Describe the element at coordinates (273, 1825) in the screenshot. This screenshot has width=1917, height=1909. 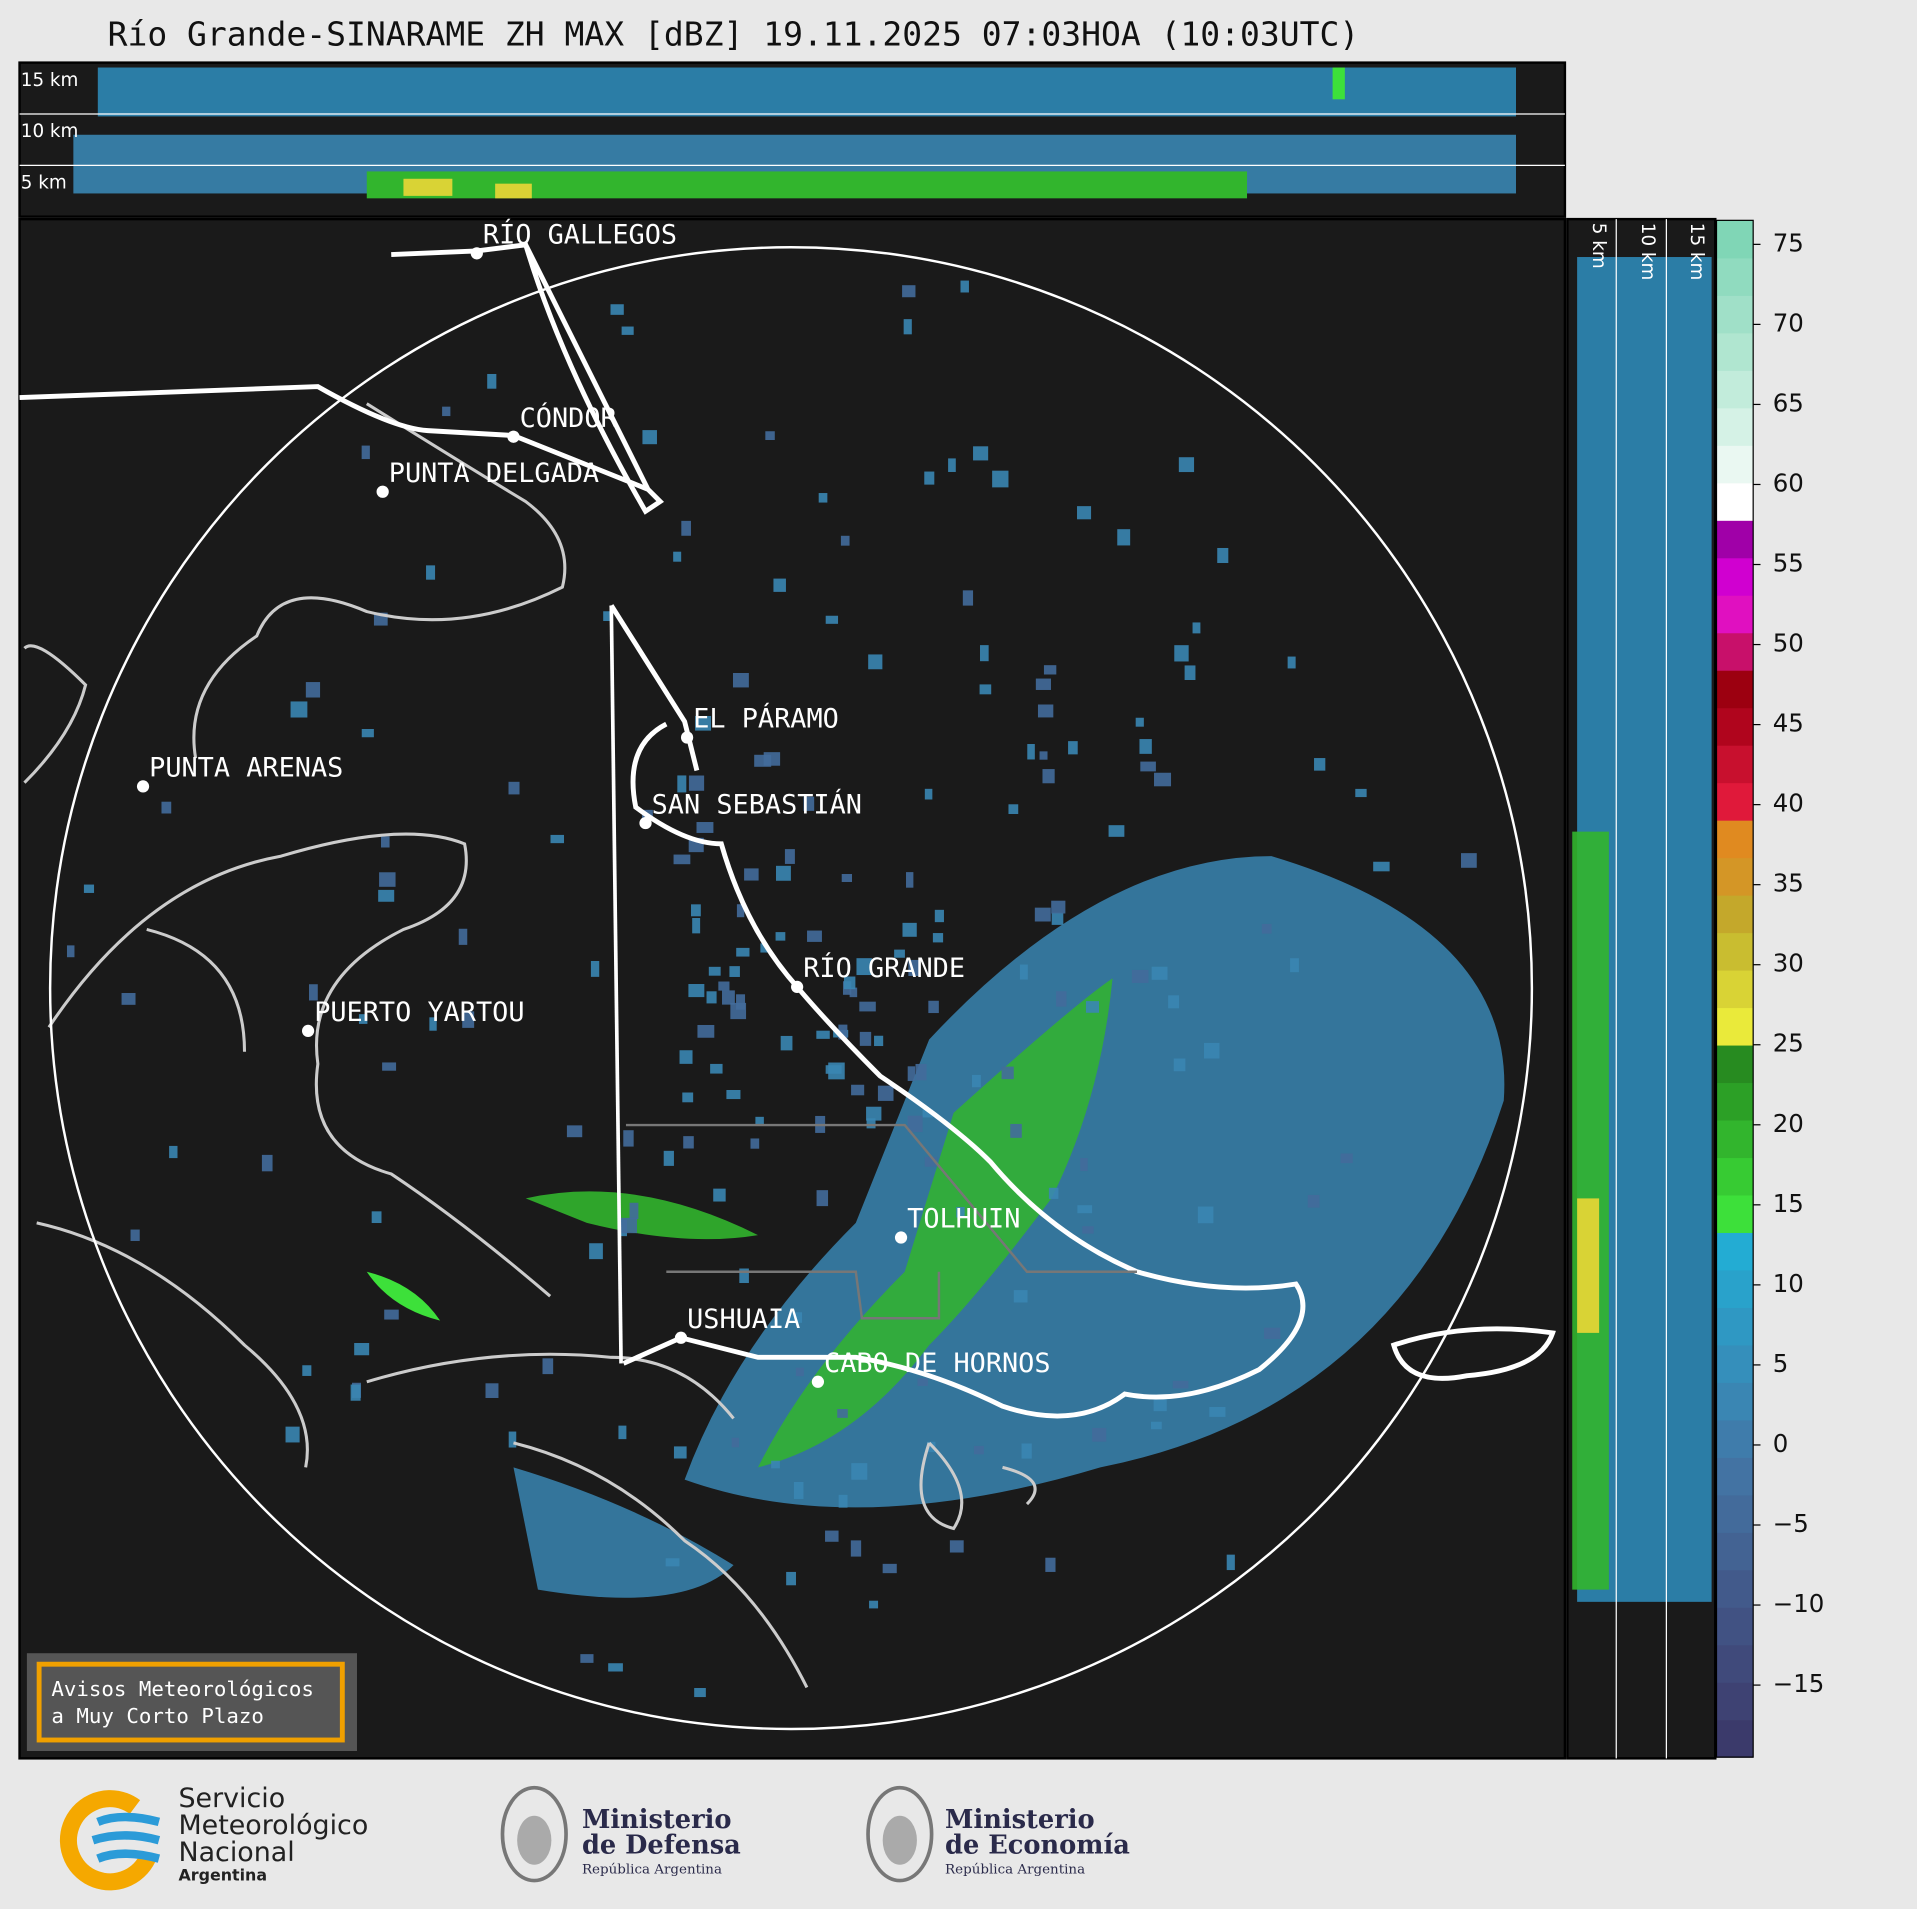
I see `logo-text: Meteorológico` at that location.